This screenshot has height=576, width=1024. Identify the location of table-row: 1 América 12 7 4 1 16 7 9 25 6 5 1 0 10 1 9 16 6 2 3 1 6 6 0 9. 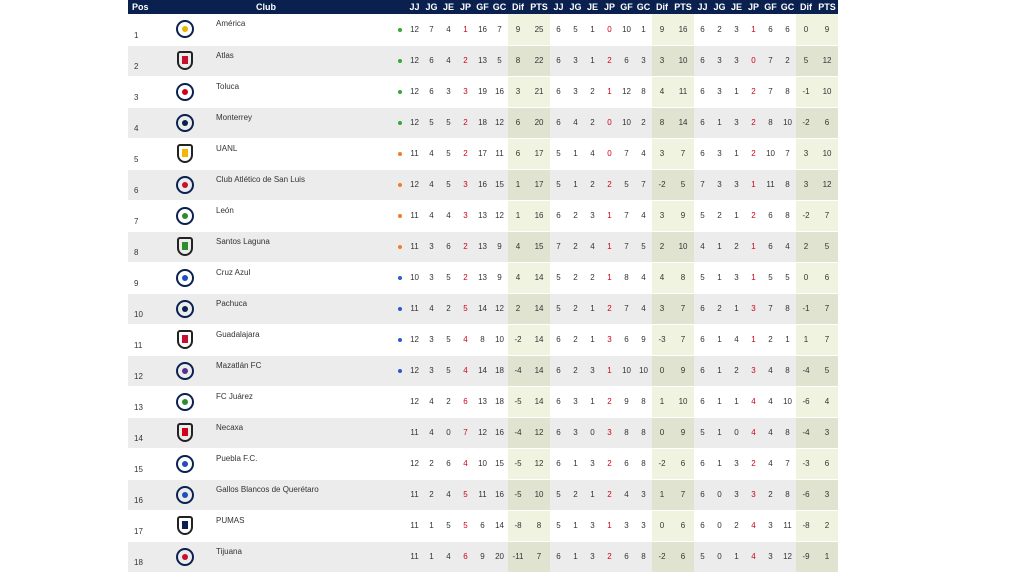
(483, 30).